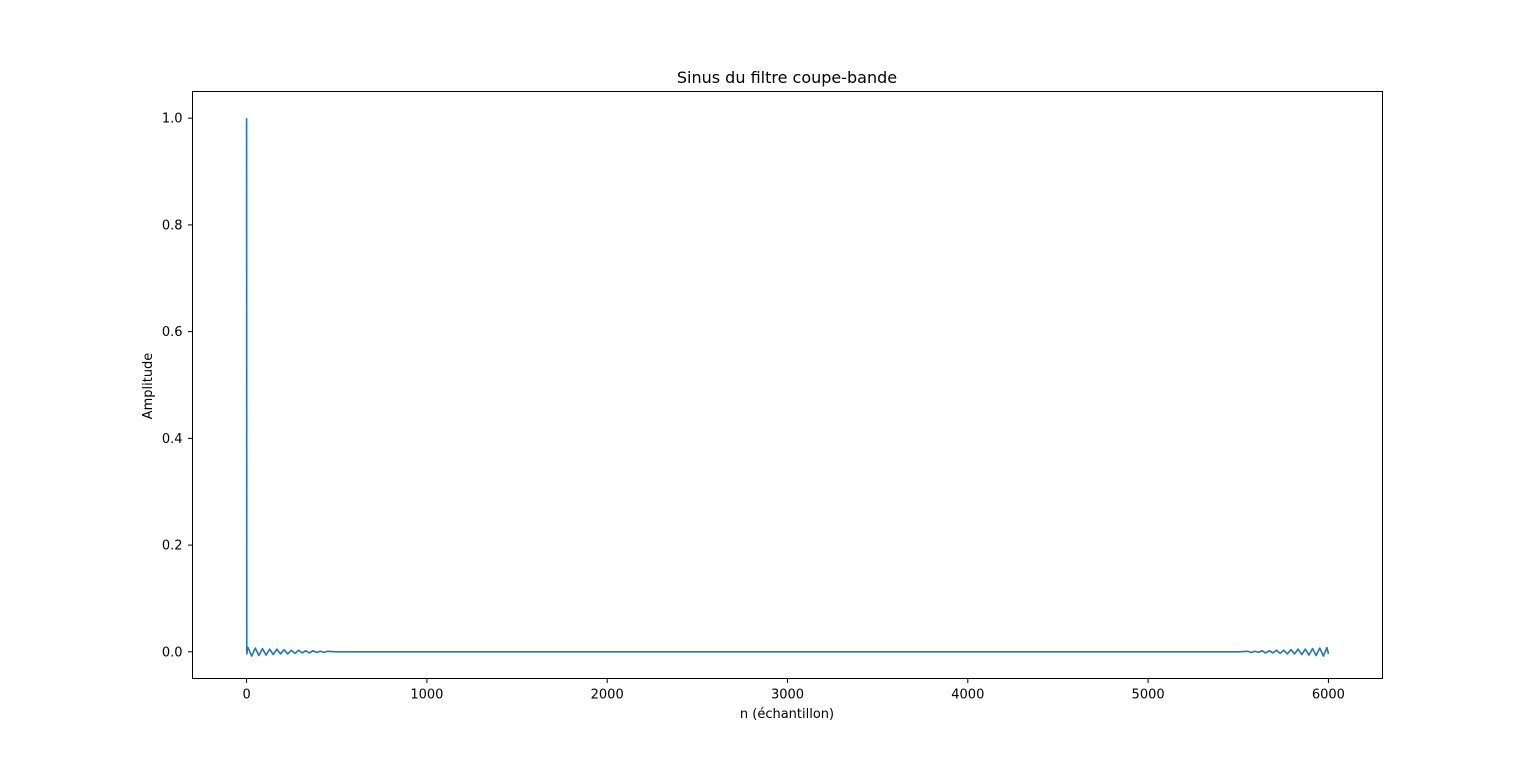  What do you see at coordinates (172, 332) in the screenshot?
I see `y-tick-label: 0.6` at bounding box center [172, 332].